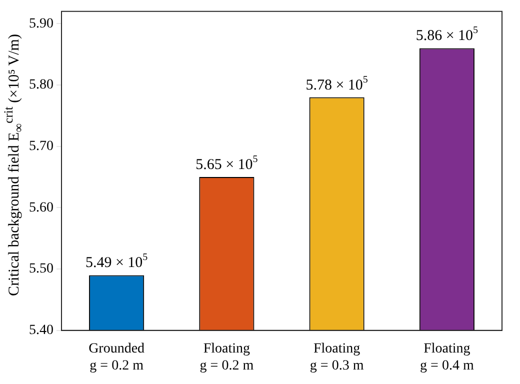  I want to click on y-tick-label: 5.40, so click(41, 330).